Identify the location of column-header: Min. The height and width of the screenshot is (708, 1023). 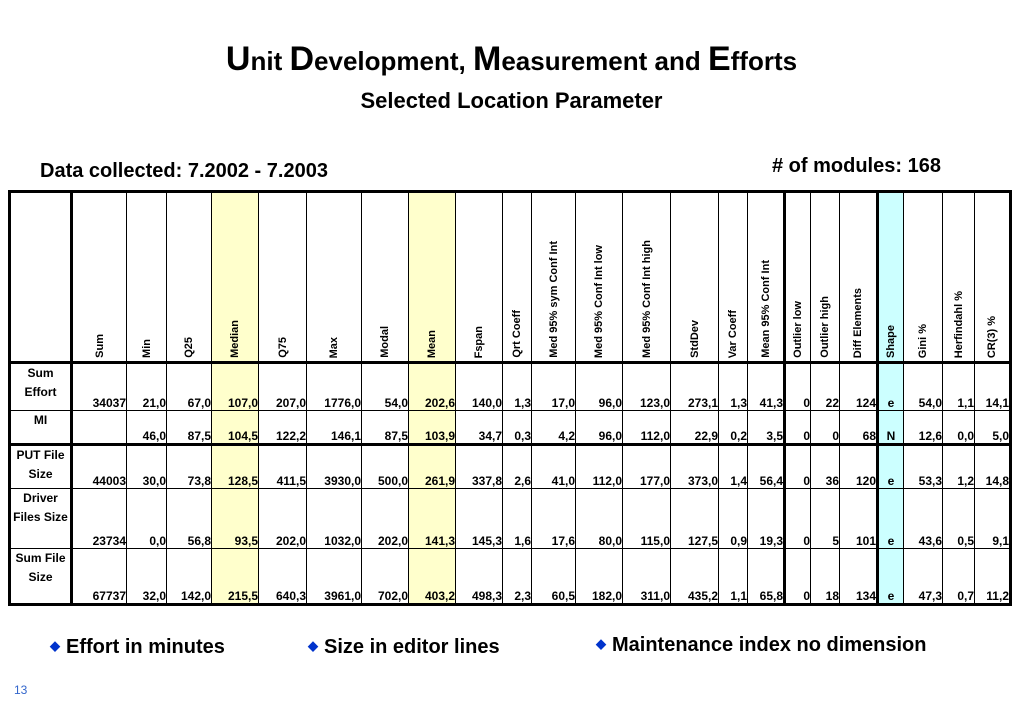
(146, 277).